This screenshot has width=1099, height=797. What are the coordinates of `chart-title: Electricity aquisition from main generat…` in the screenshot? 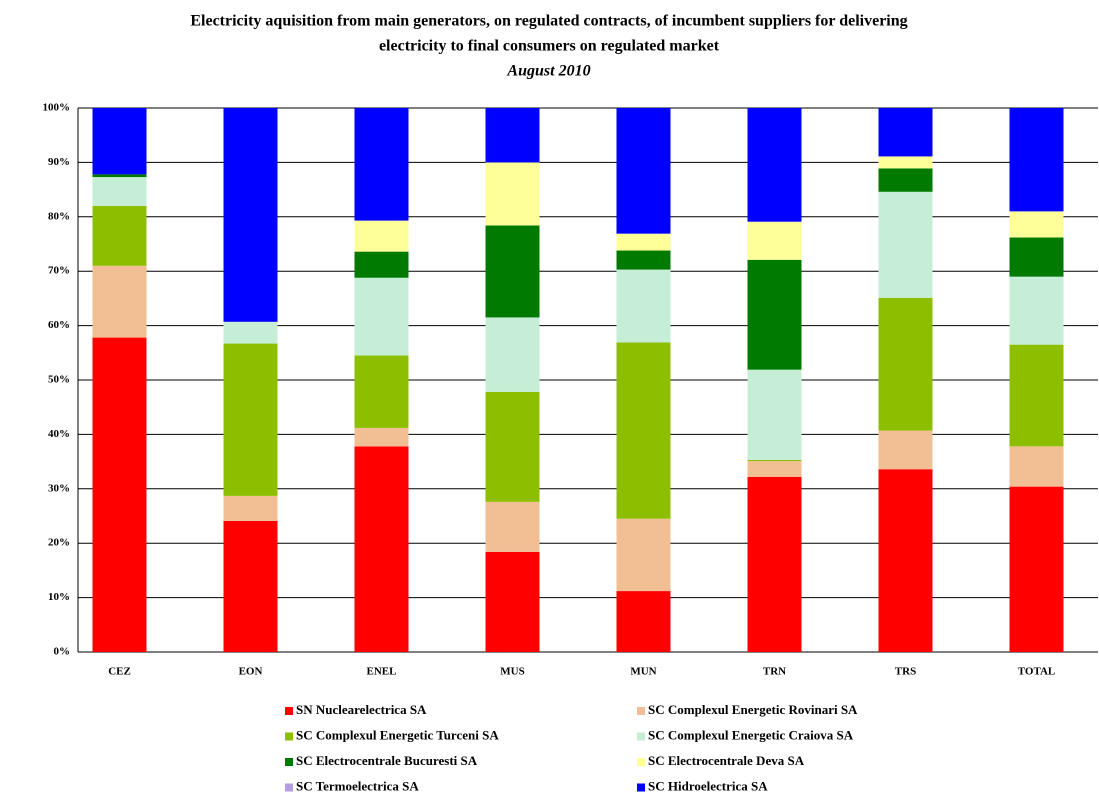 It's located at (548, 21).